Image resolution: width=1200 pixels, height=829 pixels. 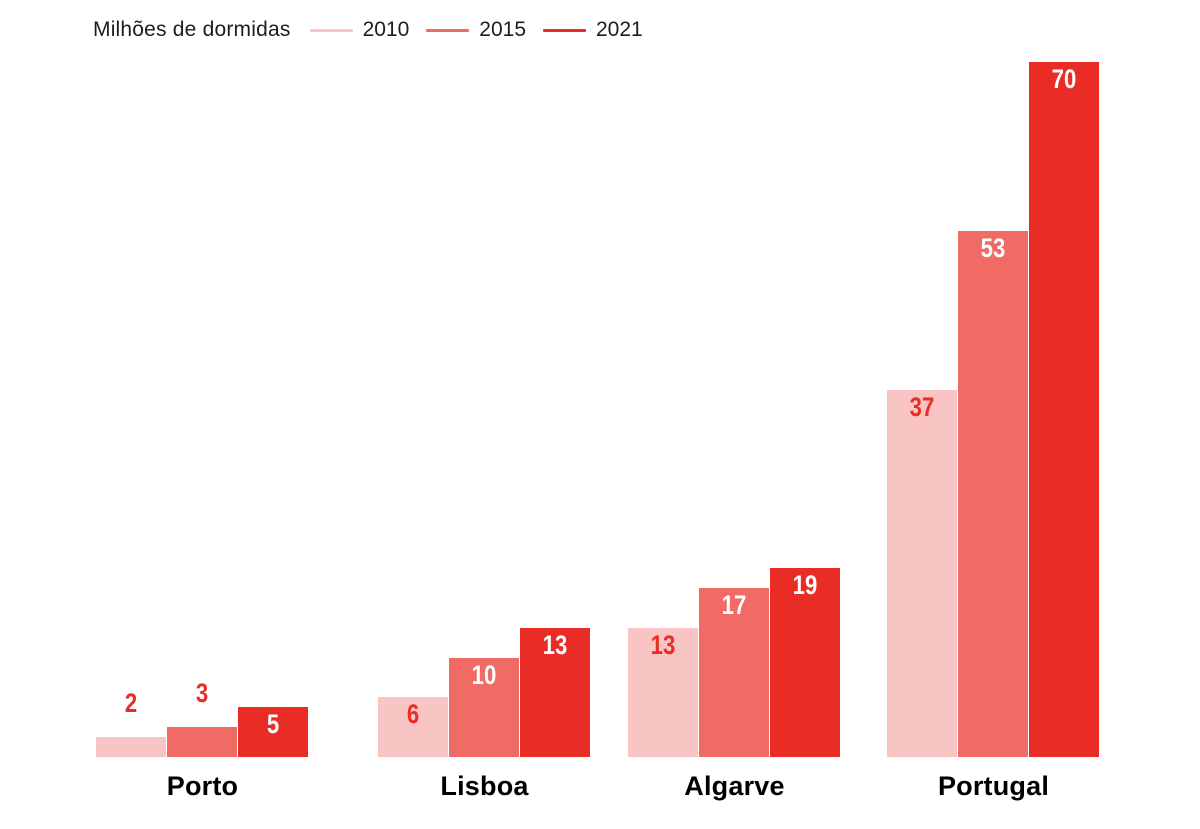 I want to click on bar-lisboa-2010, so click(x=413, y=727).